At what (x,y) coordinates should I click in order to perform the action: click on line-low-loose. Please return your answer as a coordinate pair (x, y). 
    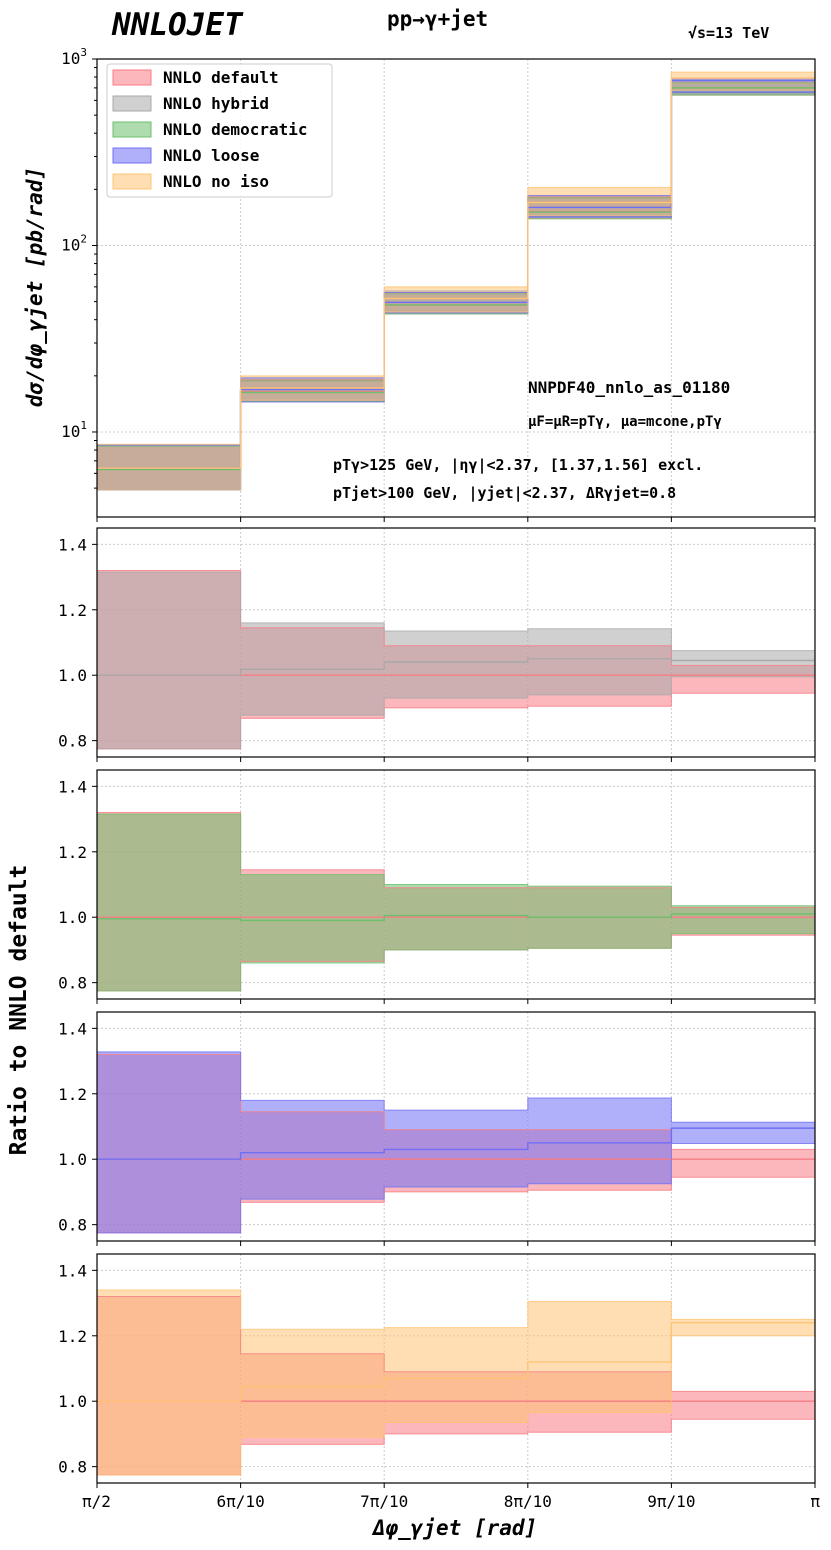
    Looking at the image, I should click on (456, 1188).